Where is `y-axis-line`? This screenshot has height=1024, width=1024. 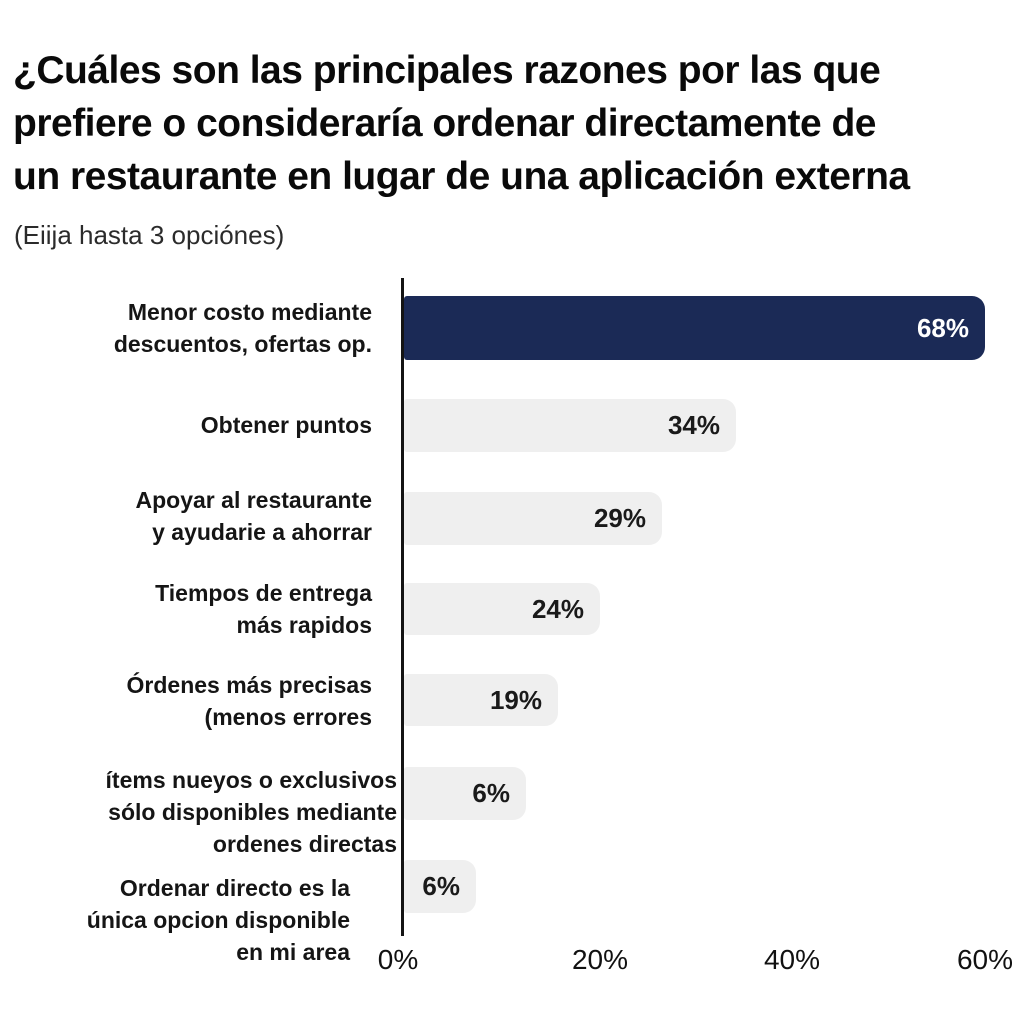 y-axis-line is located at coordinates (402, 607).